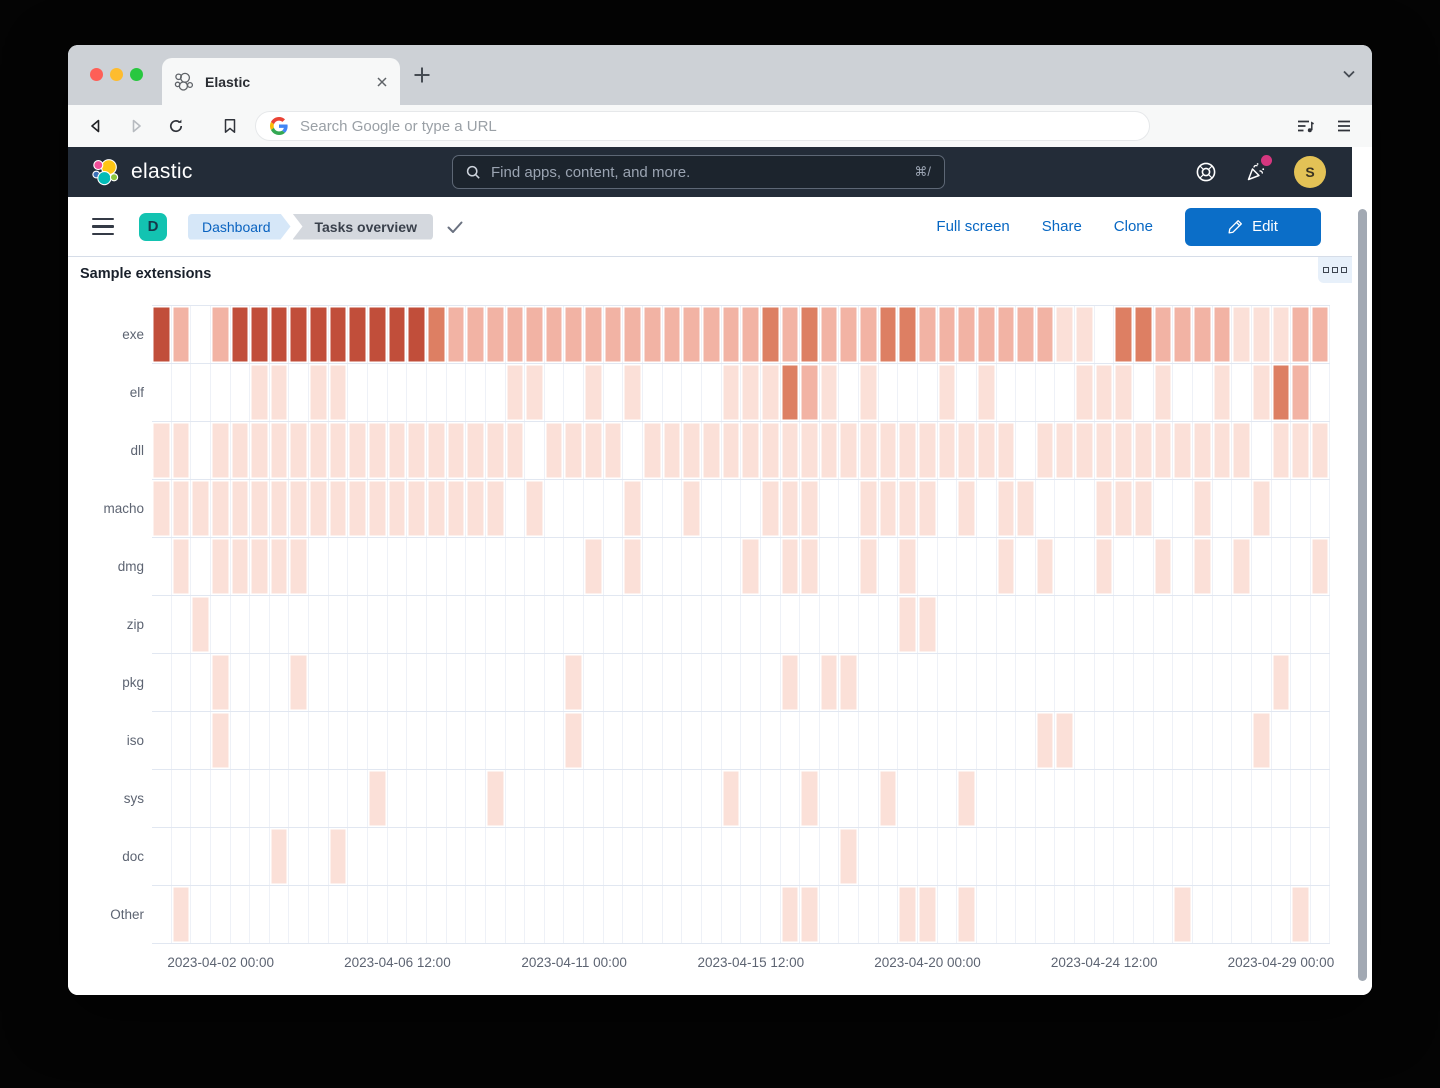  What do you see at coordinates (153, 226) in the screenshot?
I see `space-avatar: D` at bounding box center [153, 226].